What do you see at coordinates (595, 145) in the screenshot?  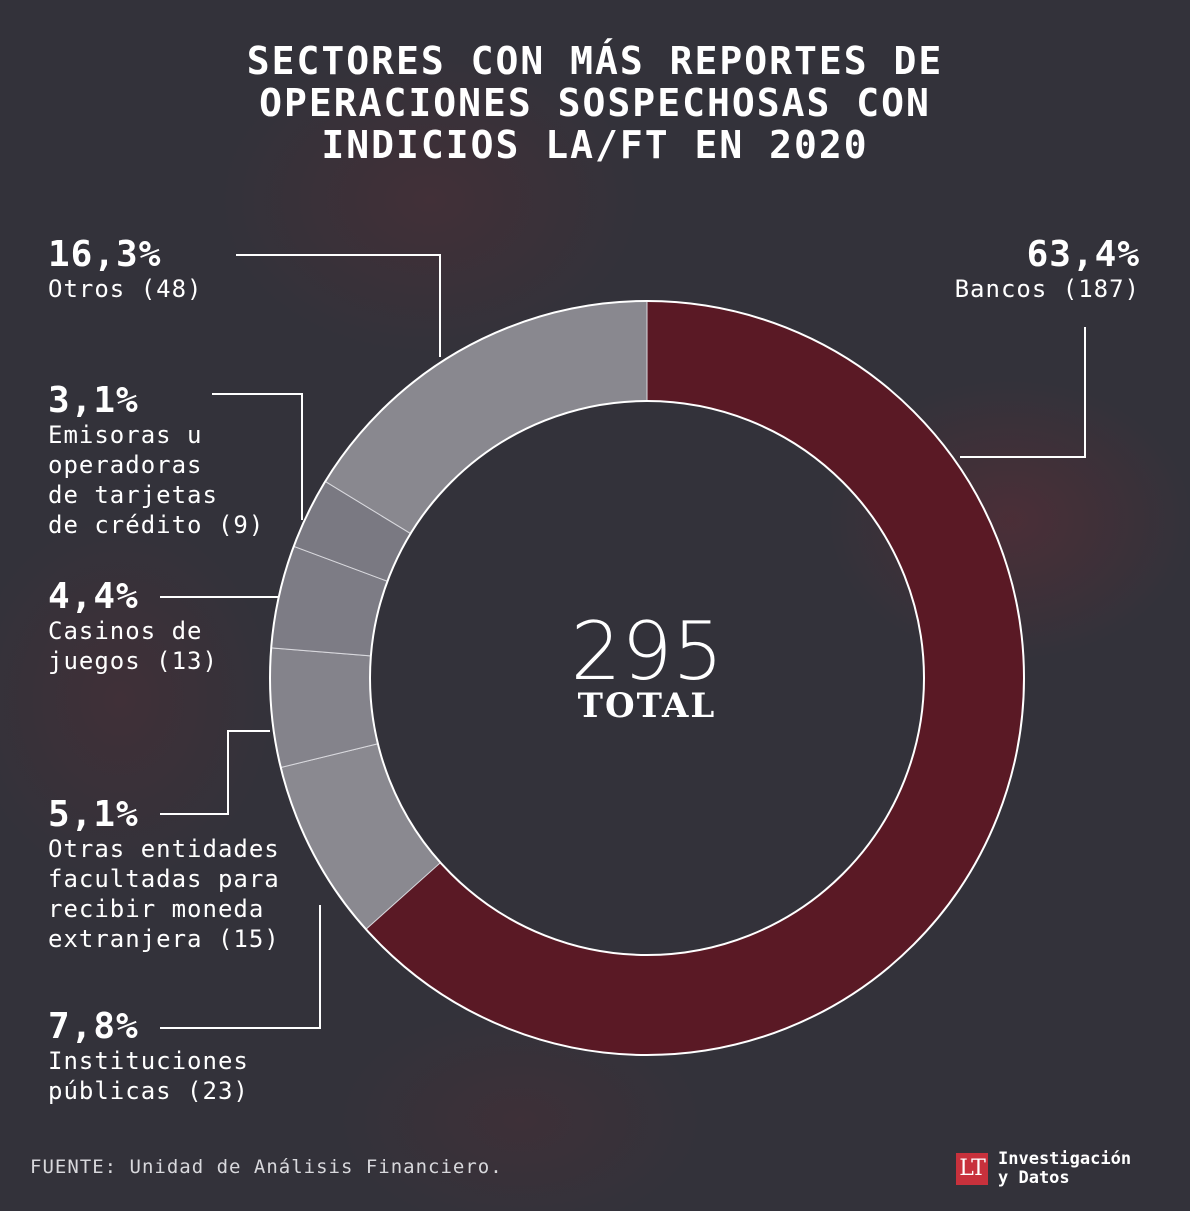 I see `title-line-3: INDICIOS LA/FT EN 2020` at bounding box center [595, 145].